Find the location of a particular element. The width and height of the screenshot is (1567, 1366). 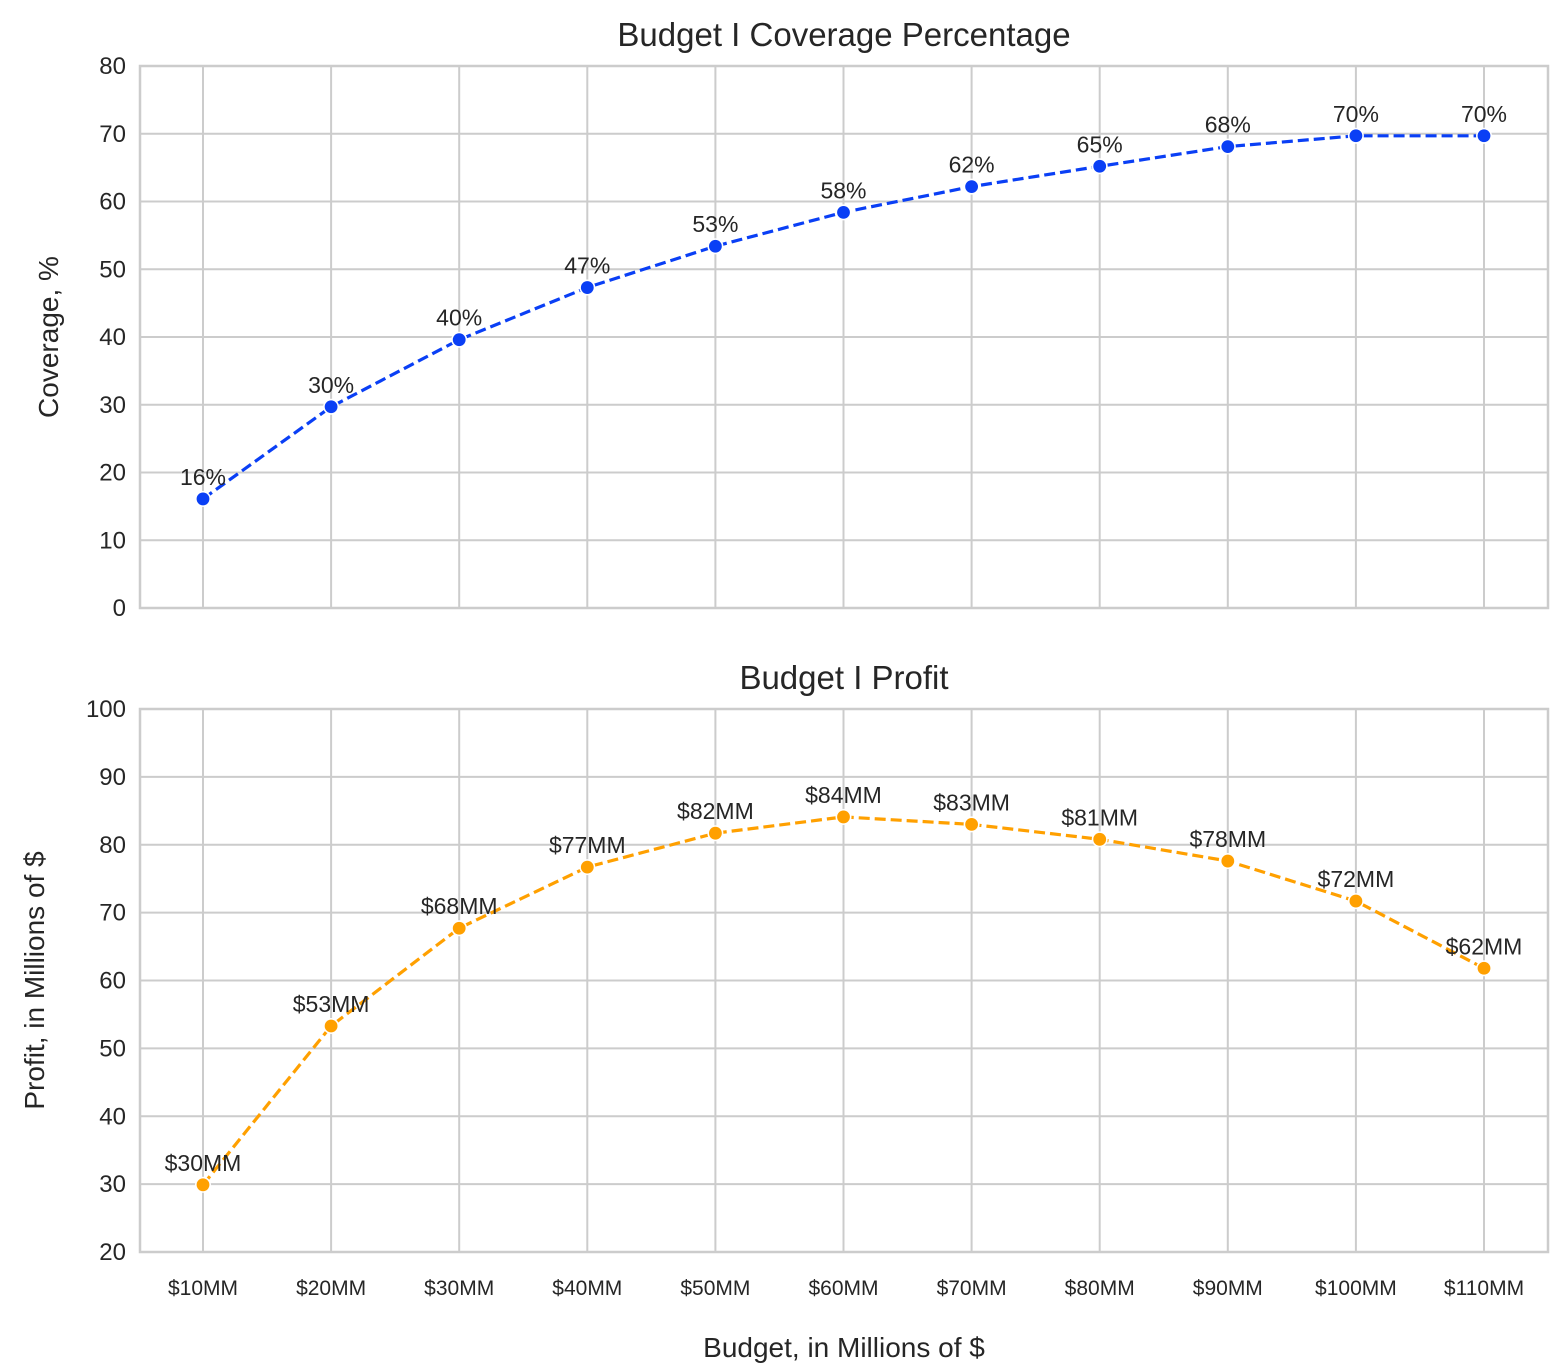

x-axis-label: Budget, in Millions of $ is located at coordinates (844, 1347).